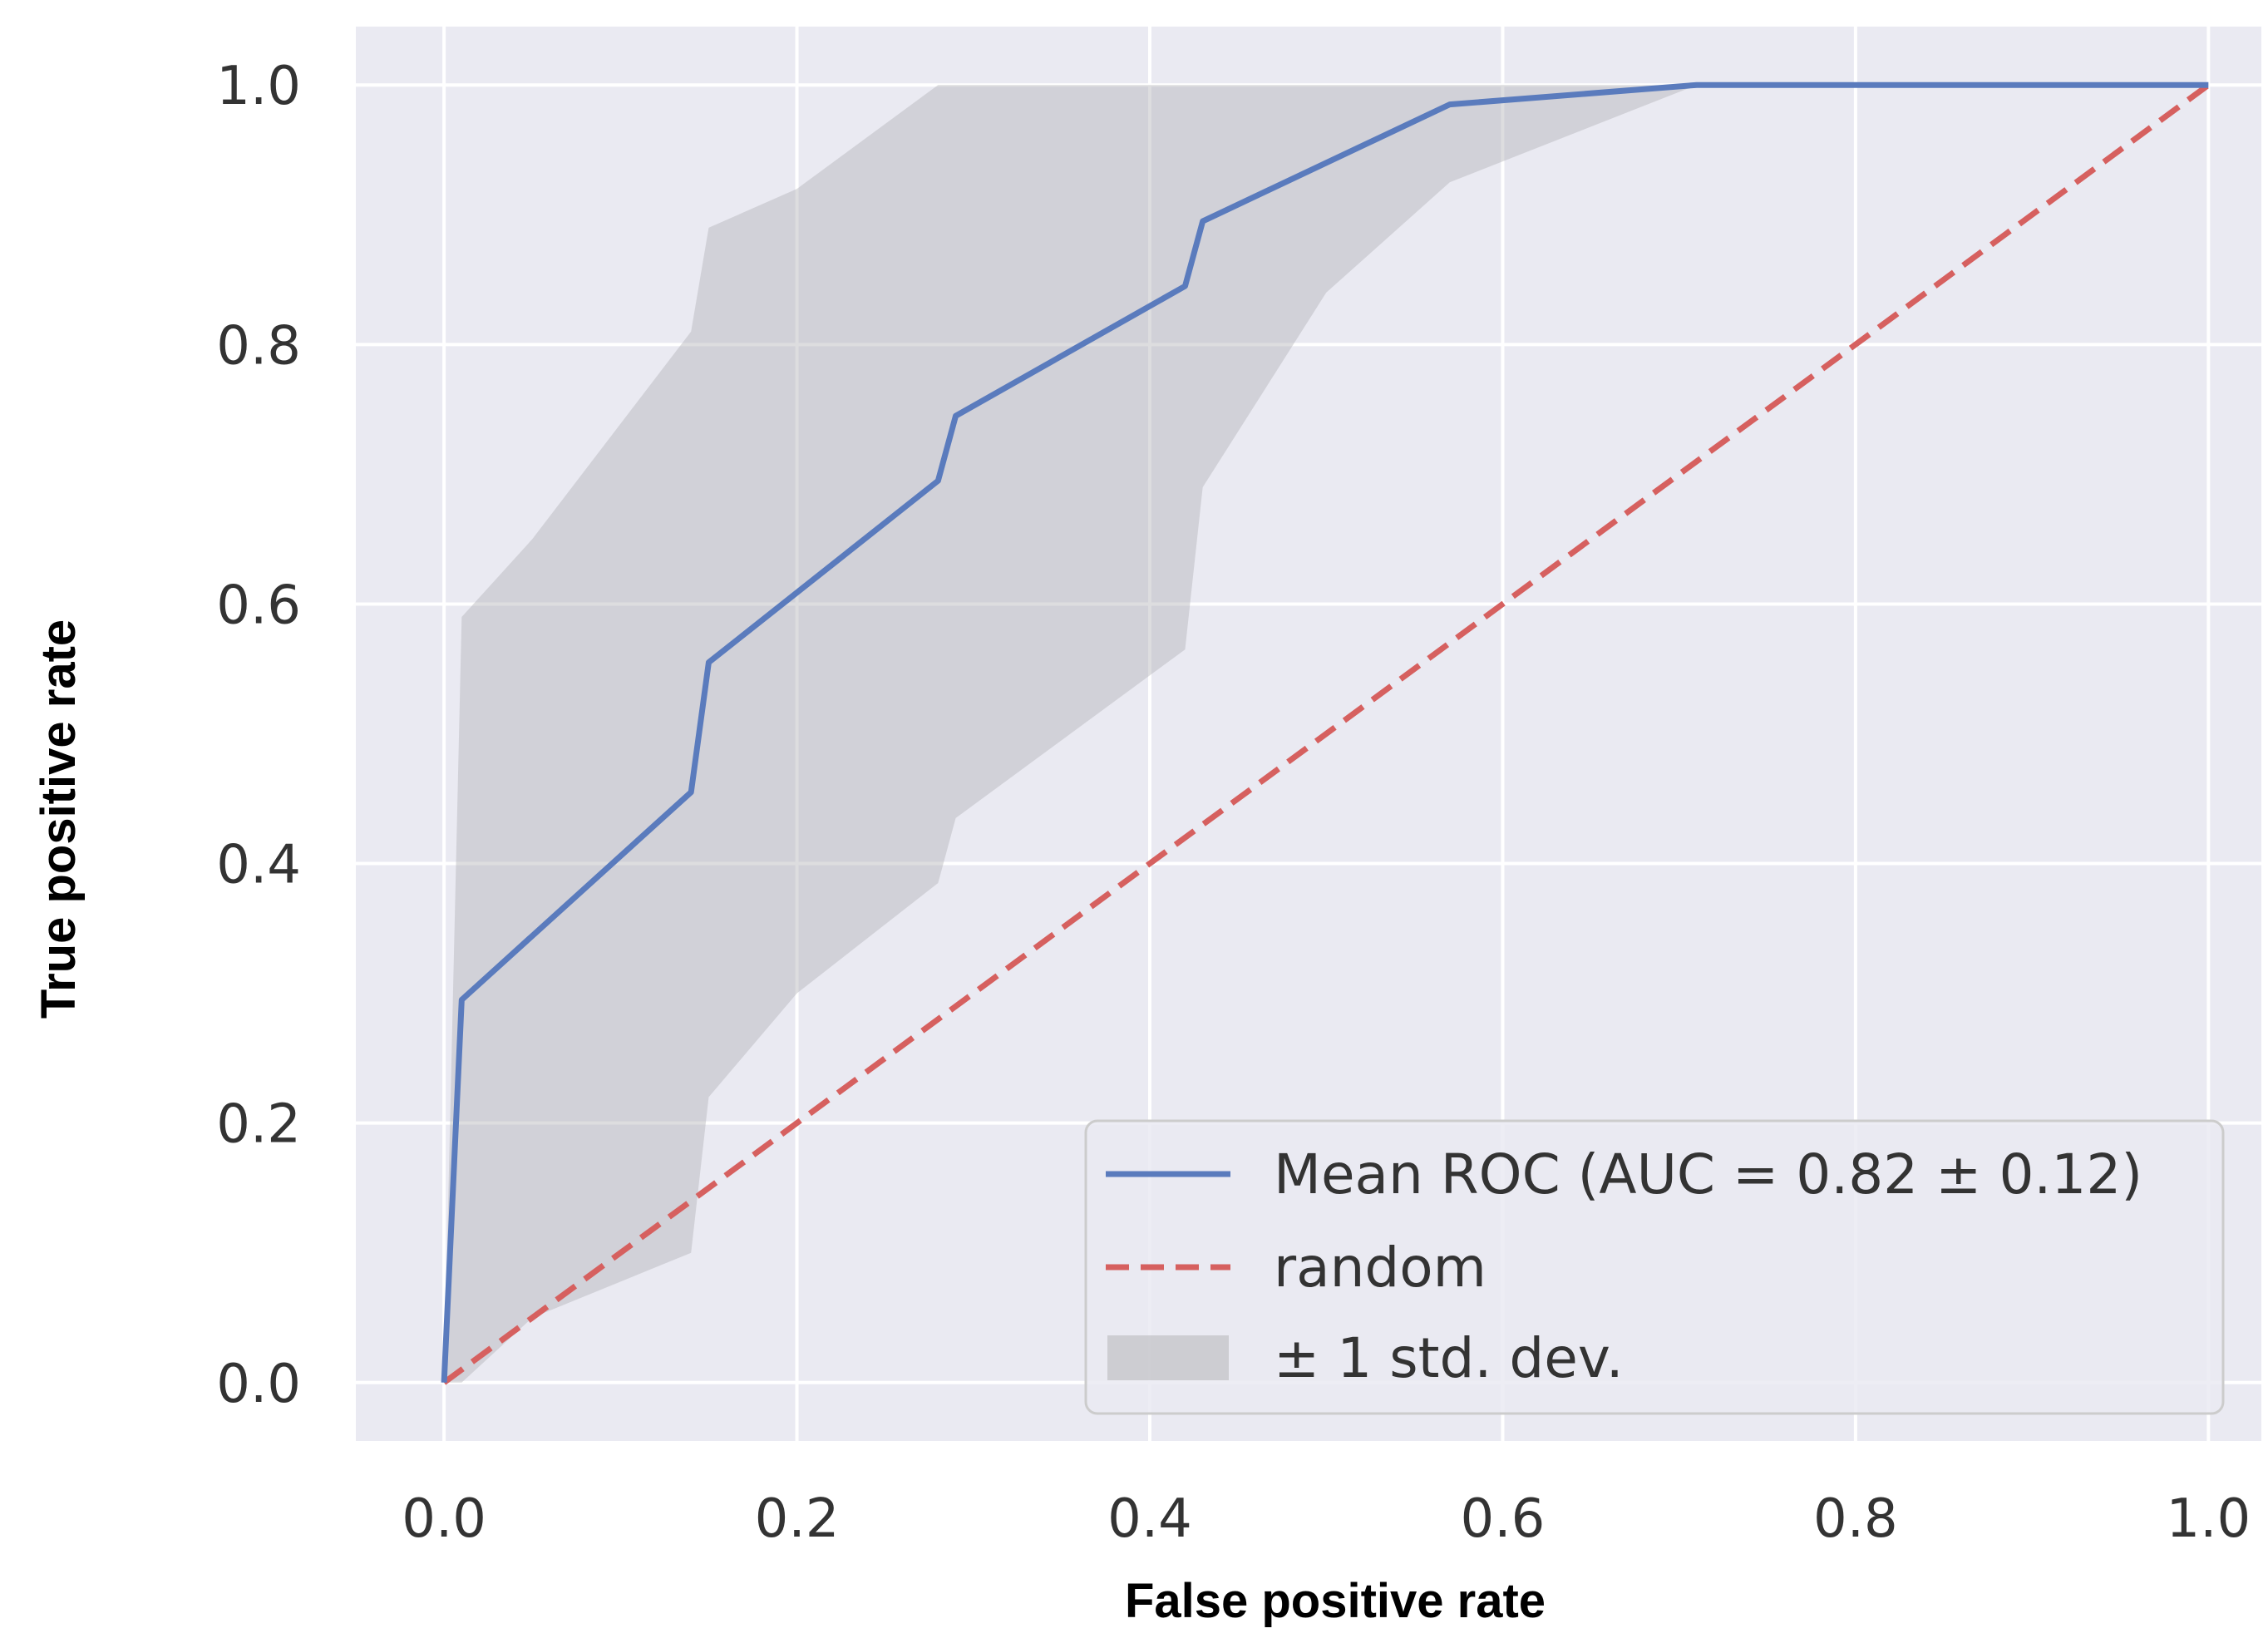 The image size is (2268, 1648). Describe the element at coordinates (1856, 1519) in the screenshot. I see `x-tick-label: 0.8` at that location.